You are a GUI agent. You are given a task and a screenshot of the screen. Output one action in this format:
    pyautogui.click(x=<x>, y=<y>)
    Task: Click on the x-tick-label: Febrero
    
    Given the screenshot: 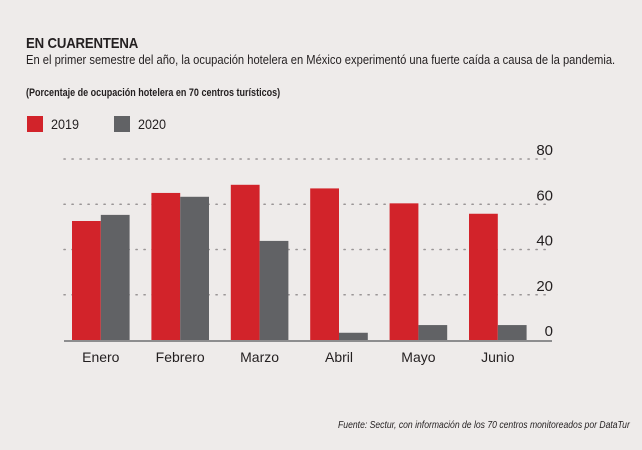 What is the action you would take?
    pyautogui.click(x=180, y=357)
    